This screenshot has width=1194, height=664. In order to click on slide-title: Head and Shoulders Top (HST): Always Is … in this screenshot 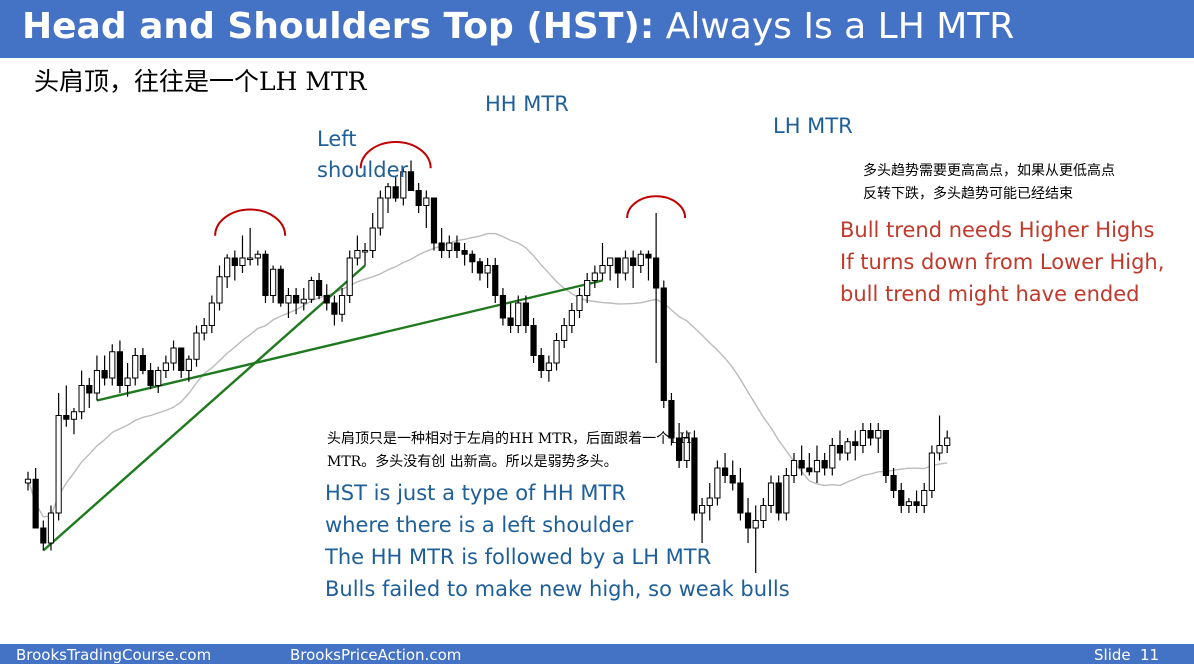, I will do `click(518, 26)`.